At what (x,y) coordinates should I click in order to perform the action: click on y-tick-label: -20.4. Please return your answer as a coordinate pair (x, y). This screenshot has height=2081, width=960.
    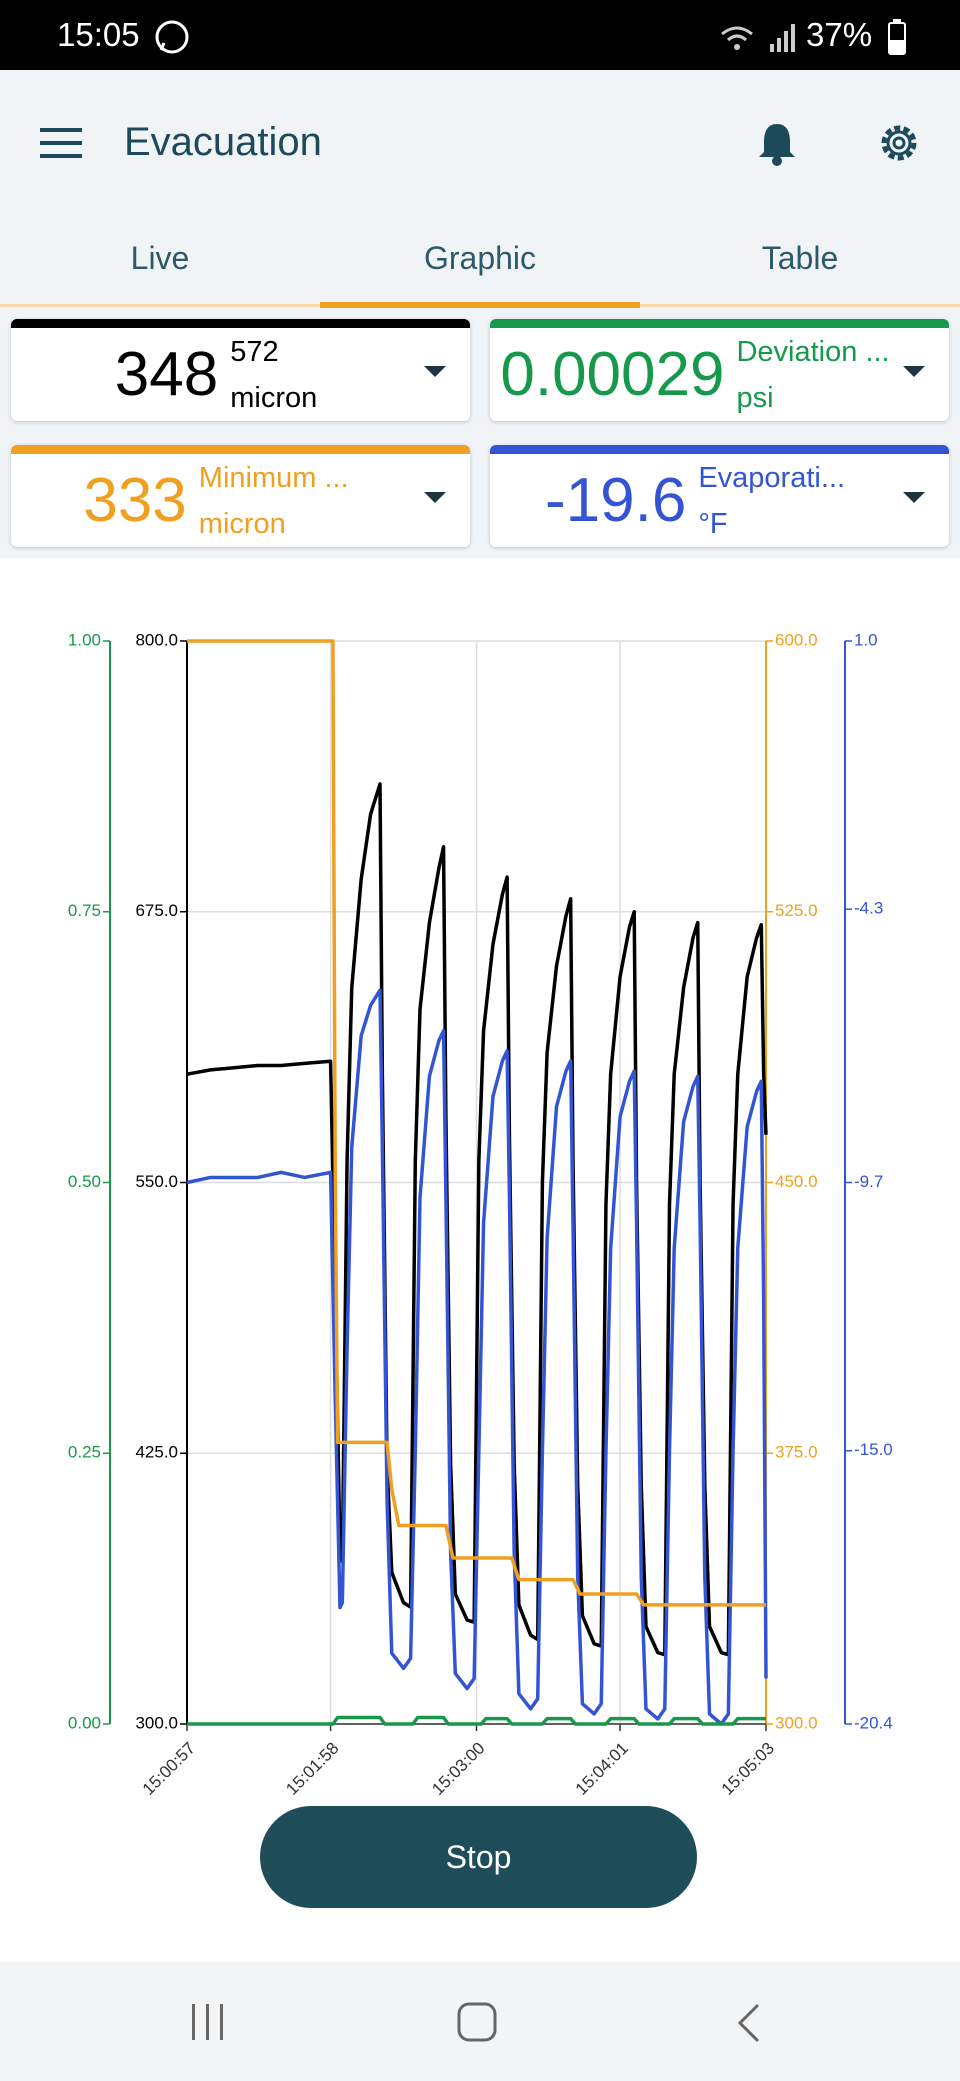
    Looking at the image, I should click on (873, 1722).